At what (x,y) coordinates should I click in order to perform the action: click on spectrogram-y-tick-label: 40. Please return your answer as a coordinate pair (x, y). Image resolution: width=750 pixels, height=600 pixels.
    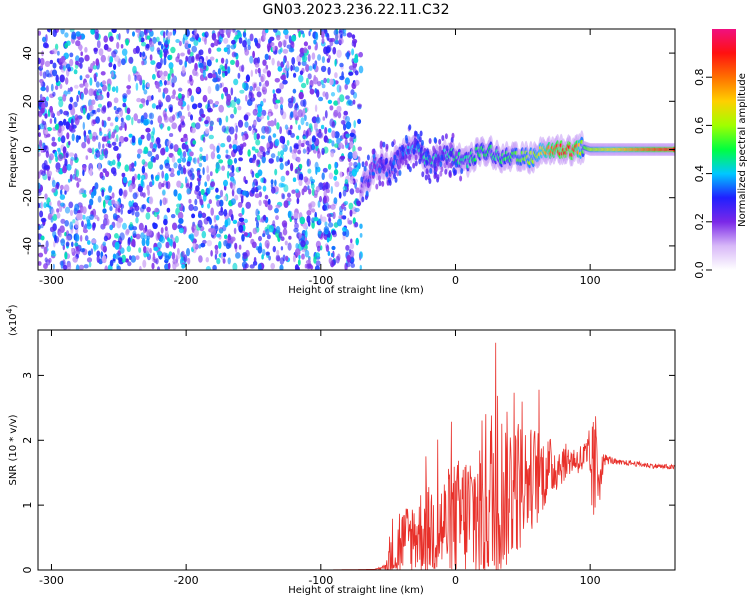
    Looking at the image, I should click on (27, 53).